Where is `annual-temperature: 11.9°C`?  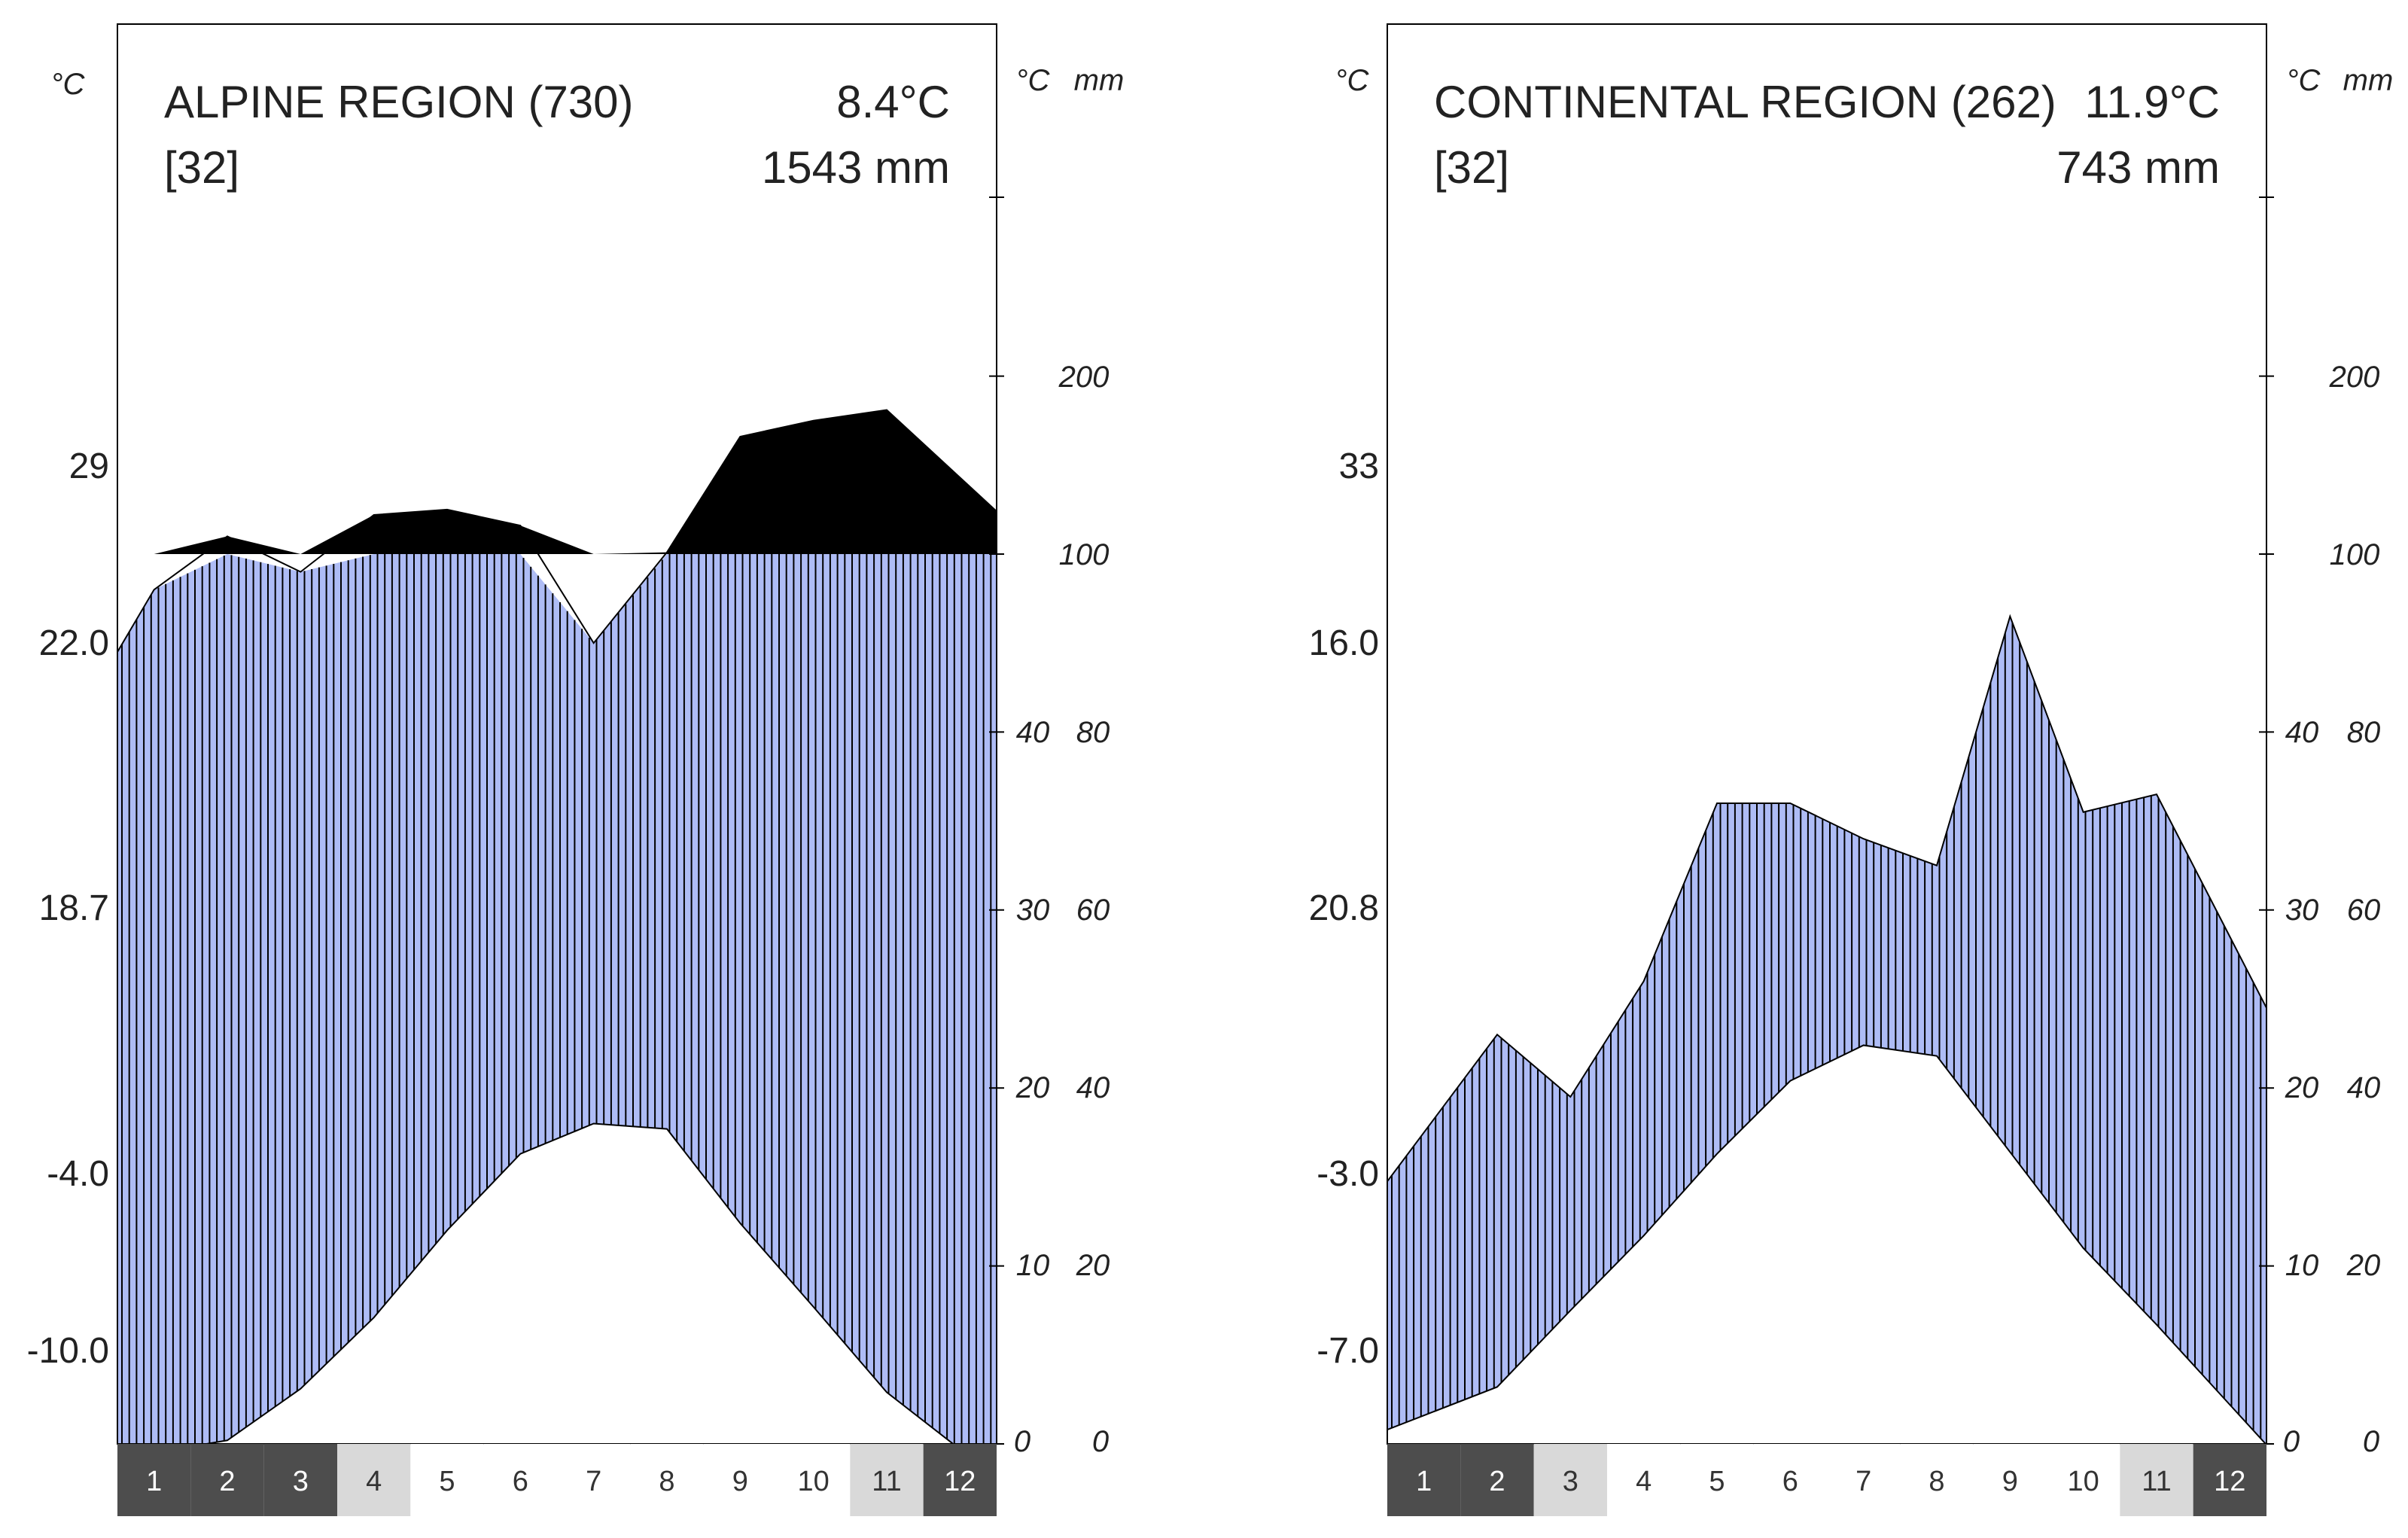 annual-temperature: 11.9°C is located at coordinates (2152, 102).